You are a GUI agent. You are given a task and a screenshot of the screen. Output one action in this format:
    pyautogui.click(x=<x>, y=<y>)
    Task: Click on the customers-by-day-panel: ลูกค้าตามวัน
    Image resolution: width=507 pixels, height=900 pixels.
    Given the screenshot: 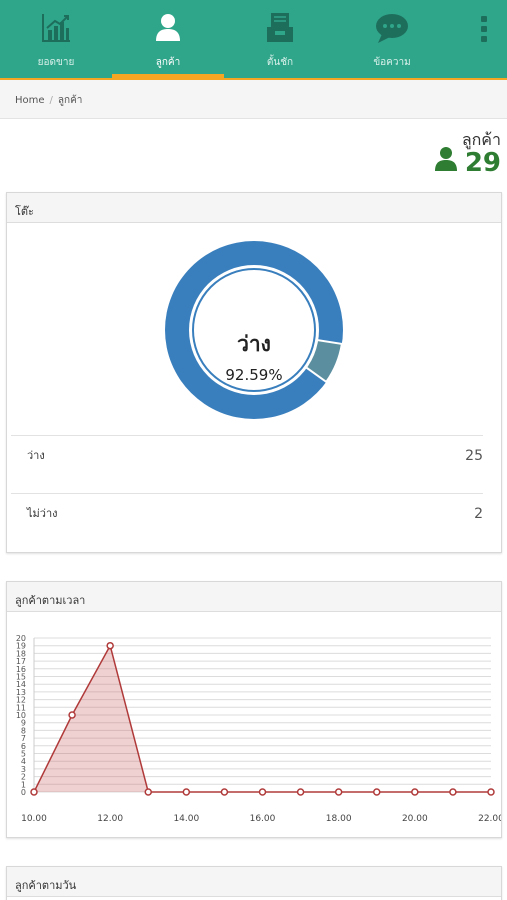 What is the action you would take?
    pyautogui.click(x=254, y=883)
    